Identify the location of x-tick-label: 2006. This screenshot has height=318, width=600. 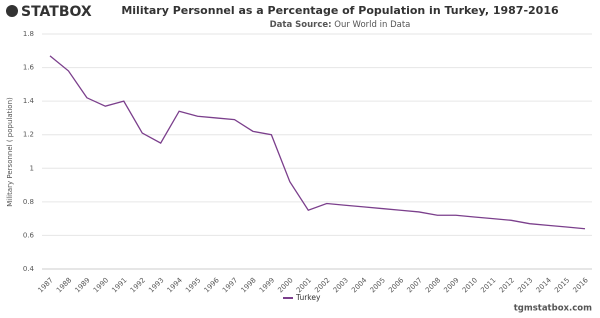
(396, 285).